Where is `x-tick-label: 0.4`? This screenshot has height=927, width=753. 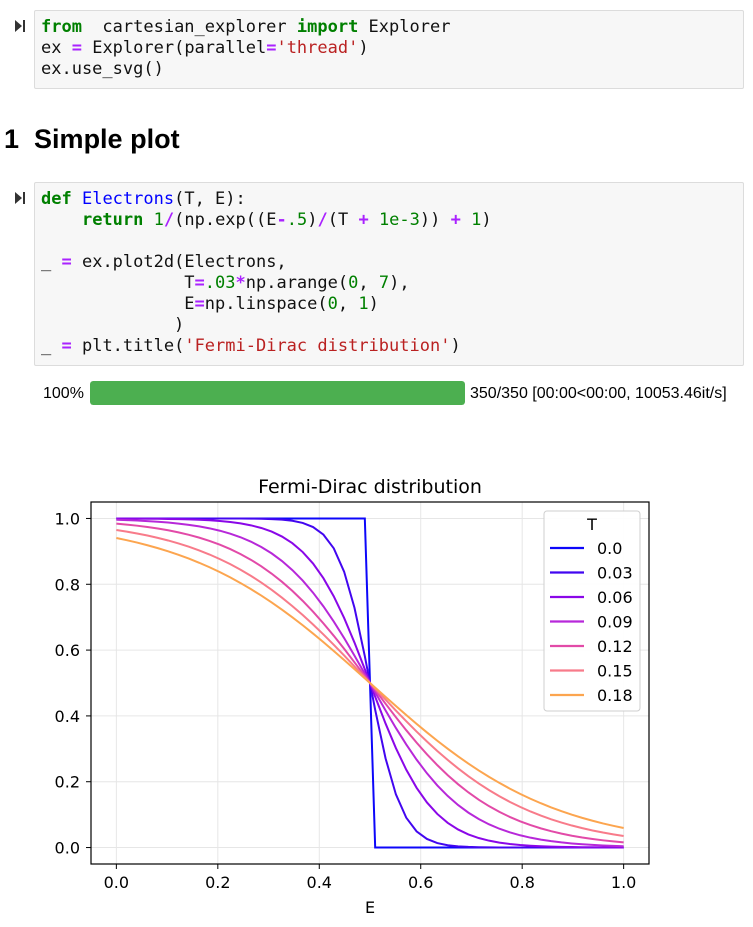 x-tick-label: 0.4 is located at coordinates (319, 882).